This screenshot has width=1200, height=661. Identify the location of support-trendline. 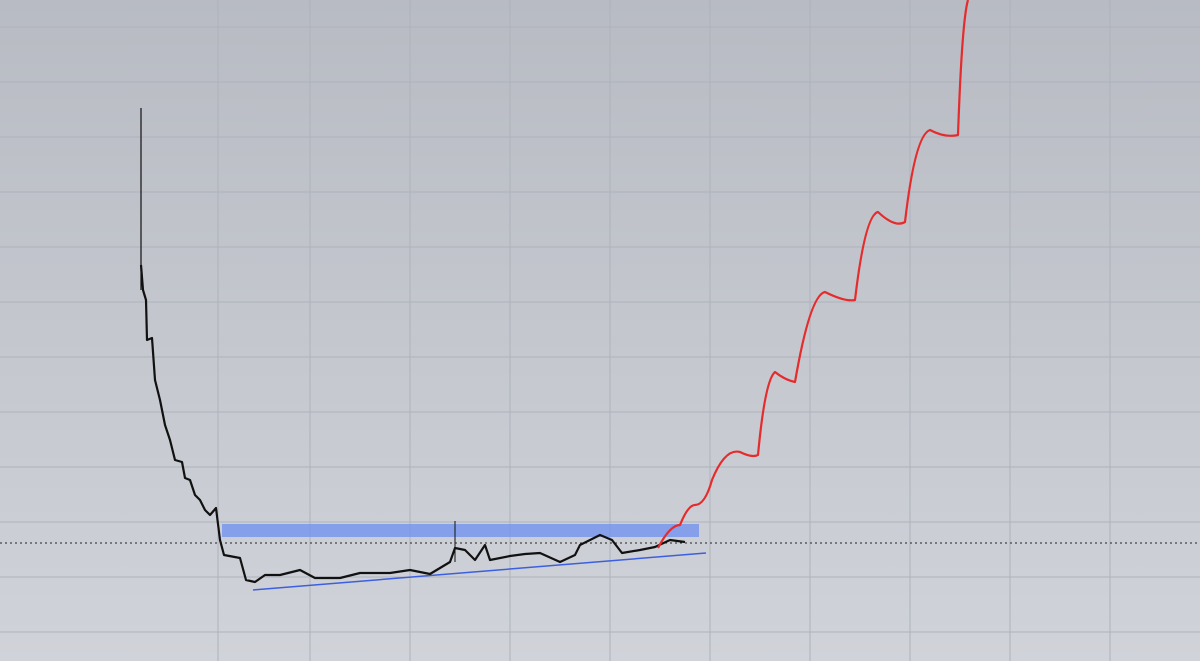
(479, 571).